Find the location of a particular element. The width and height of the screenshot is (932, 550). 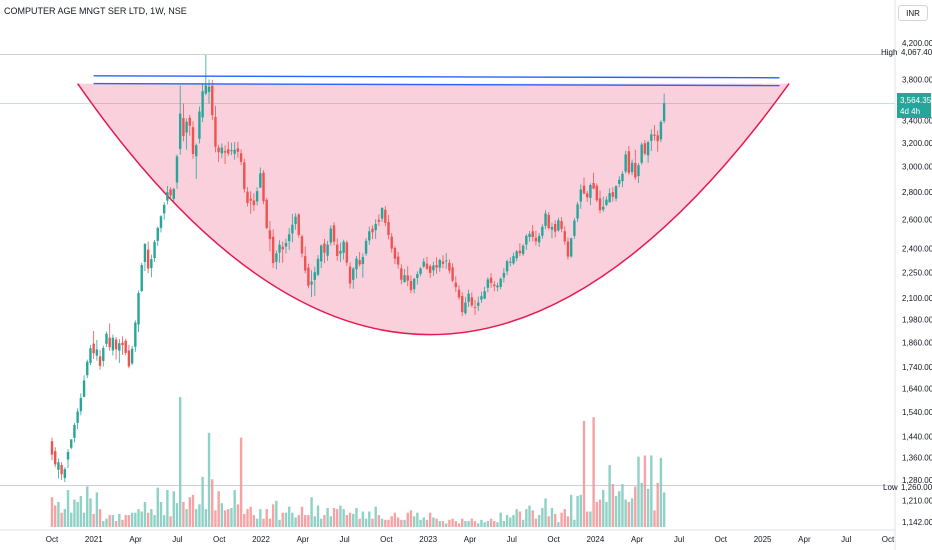

high-label: High is located at coordinates (889, 52).